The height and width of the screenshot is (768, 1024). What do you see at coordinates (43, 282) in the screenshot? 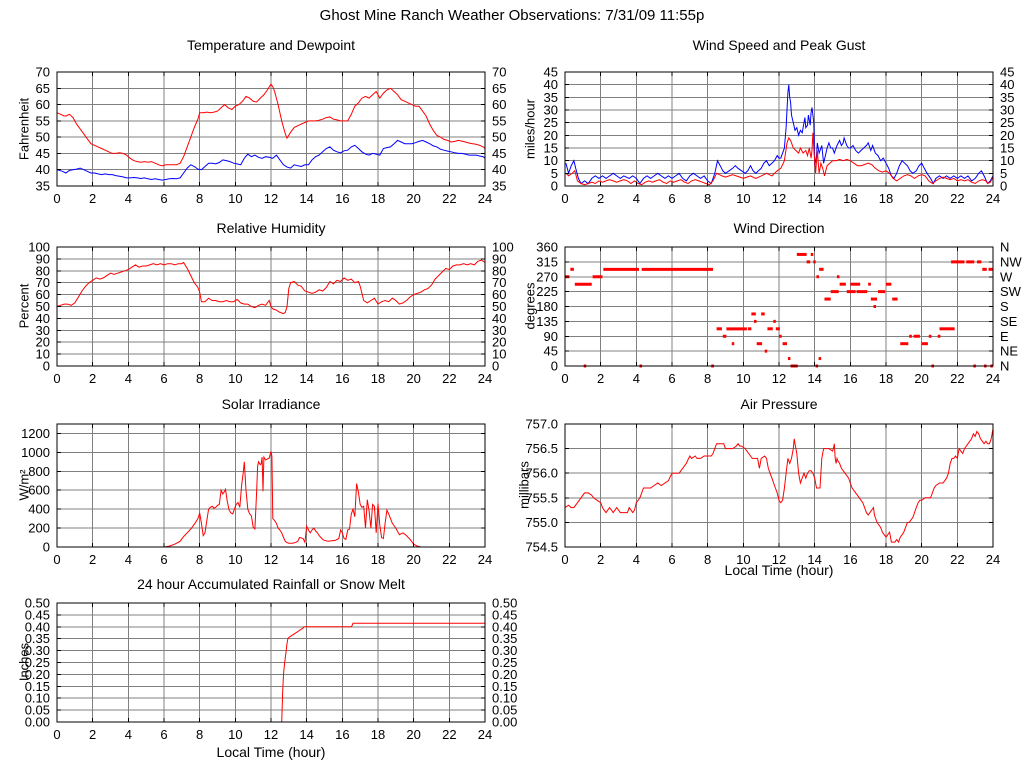
I see `y-tick-label: 70` at bounding box center [43, 282].